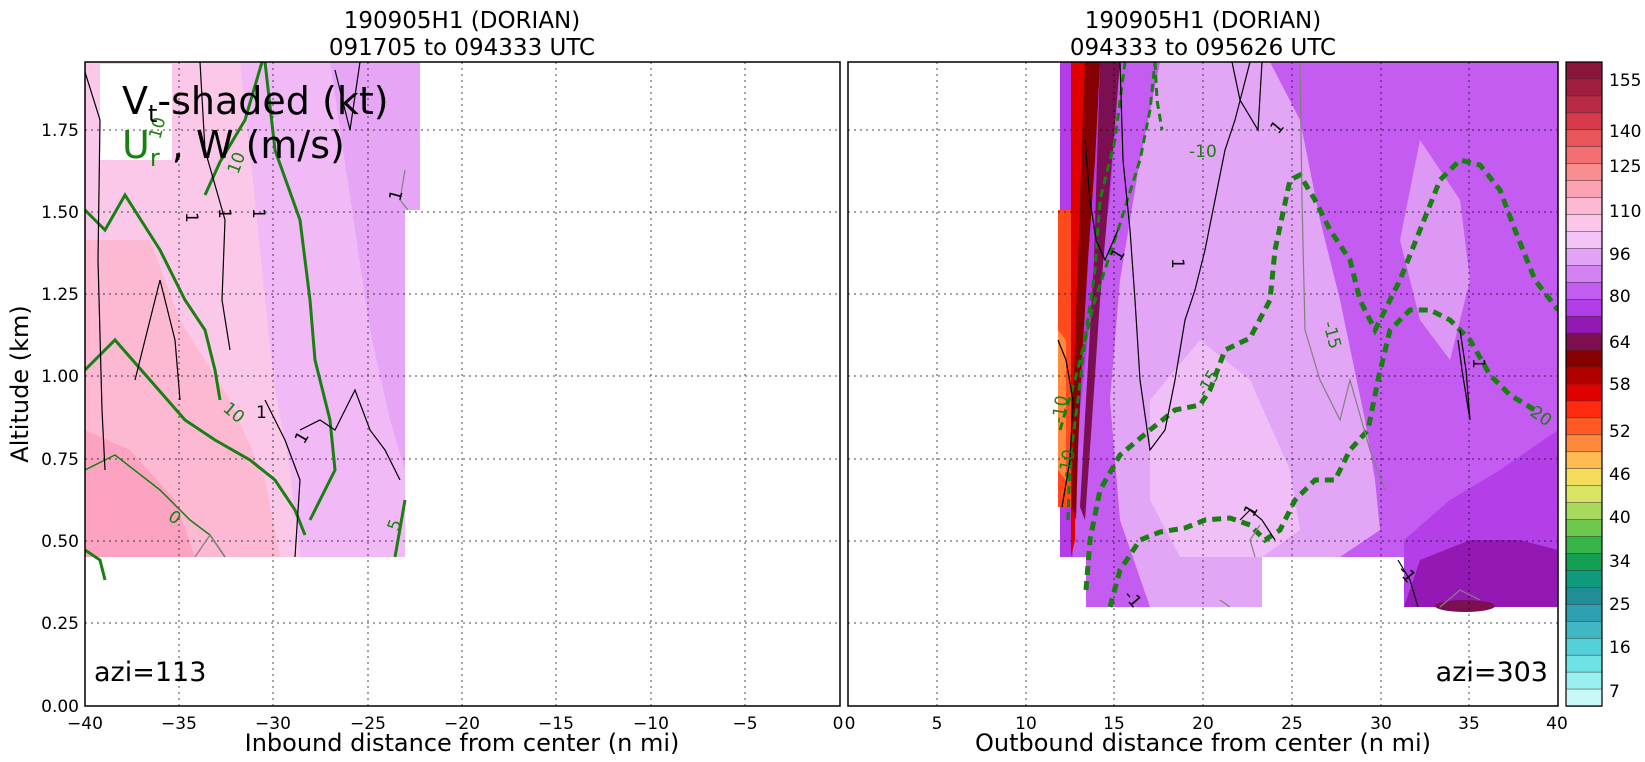 Image resolution: width=1645 pixels, height=762 pixels. I want to click on x-tick-label: −5, so click(744, 724).